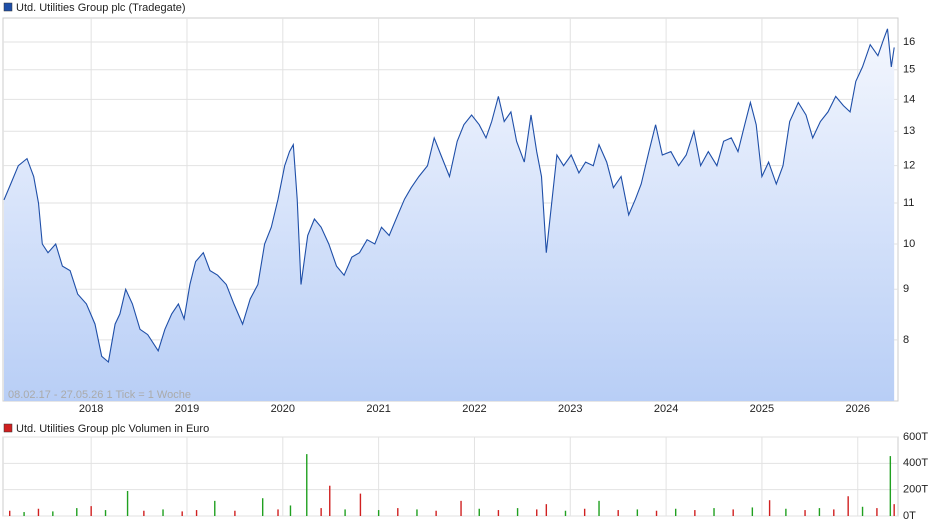  I want to click on y-tick-label: 14, so click(909, 99).